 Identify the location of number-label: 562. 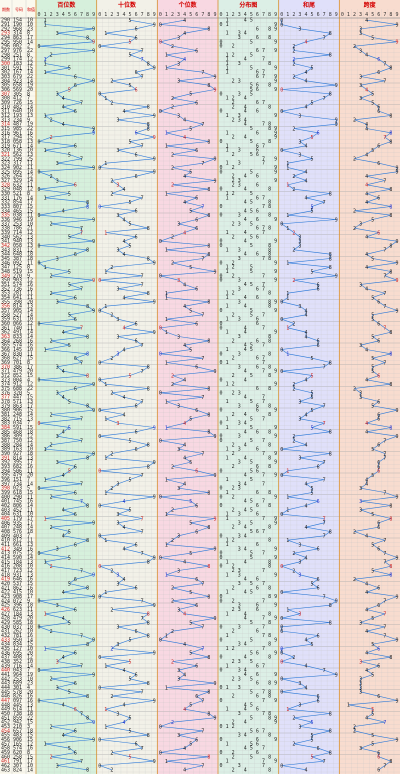
(17, 155).